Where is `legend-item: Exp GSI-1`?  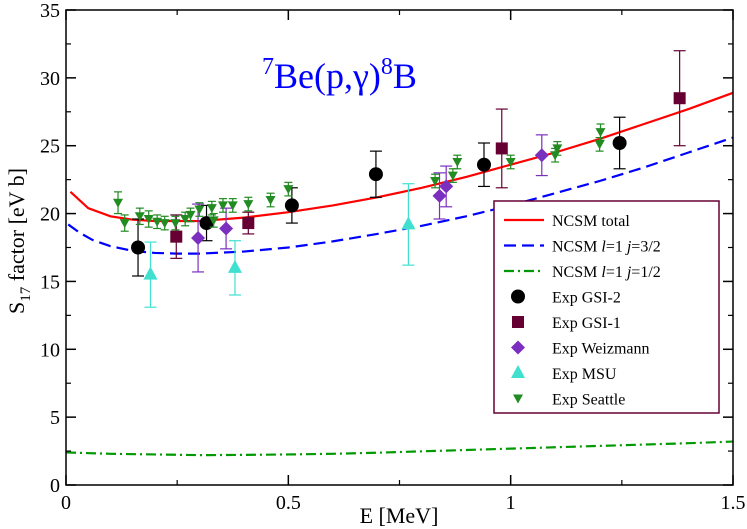 legend-item: Exp GSI-1 is located at coordinates (566, 323).